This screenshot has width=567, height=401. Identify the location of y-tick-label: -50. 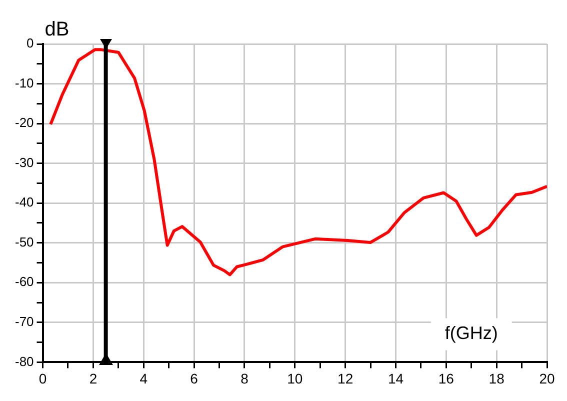
(24, 242).